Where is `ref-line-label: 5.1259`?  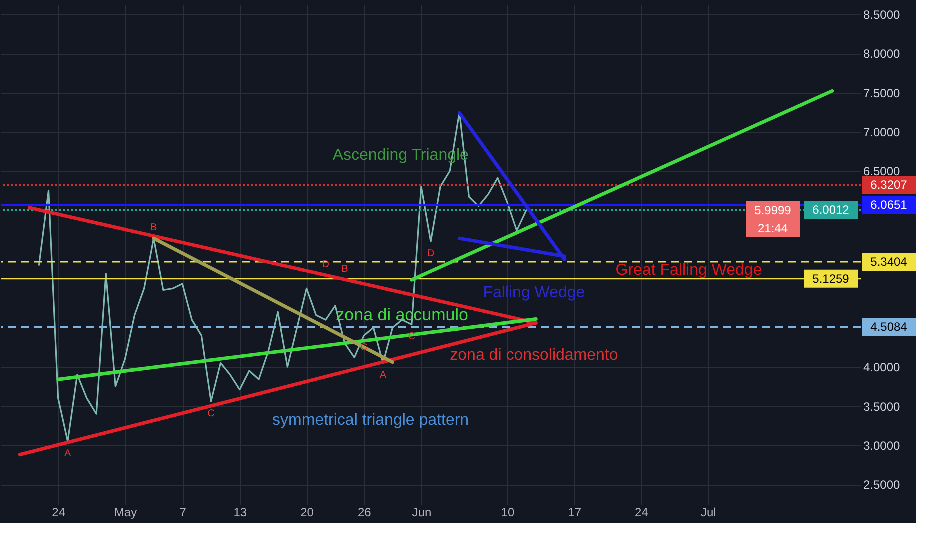 ref-line-label: 5.1259 is located at coordinates (831, 279).